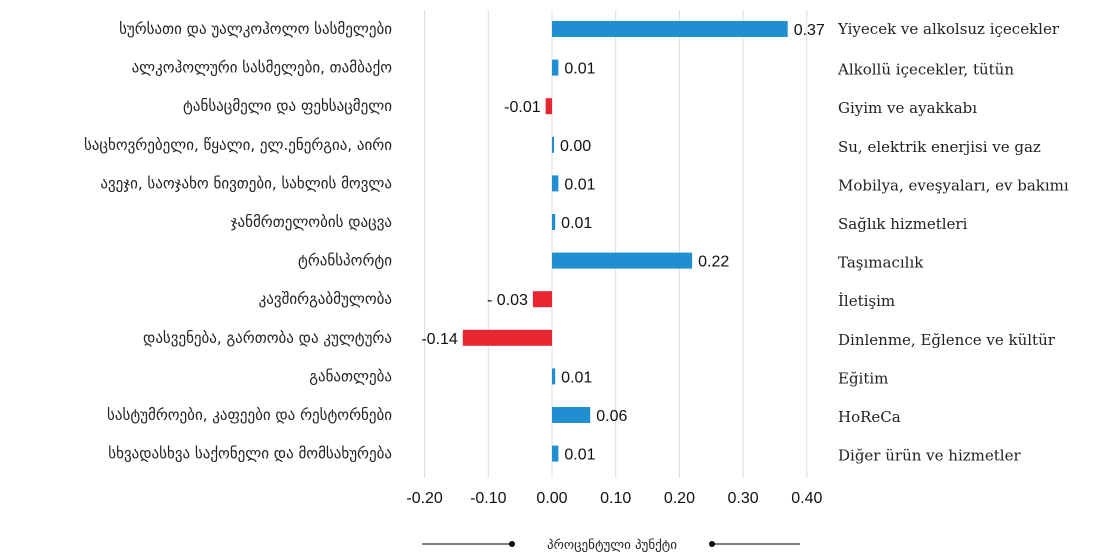 The image size is (1100, 552). Describe the element at coordinates (255, 29) in the screenshot. I see `category-label: სურსათი და უალკოჰოლო სასმელები` at that location.